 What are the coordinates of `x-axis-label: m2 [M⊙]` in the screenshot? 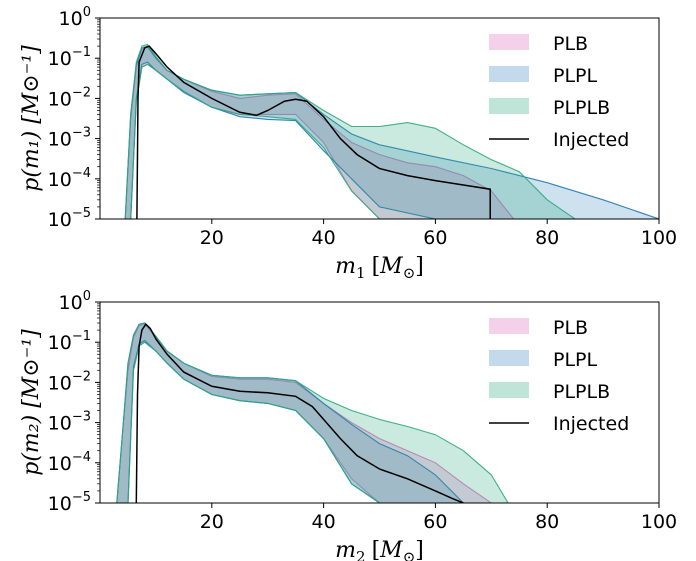 It's located at (379, 549).